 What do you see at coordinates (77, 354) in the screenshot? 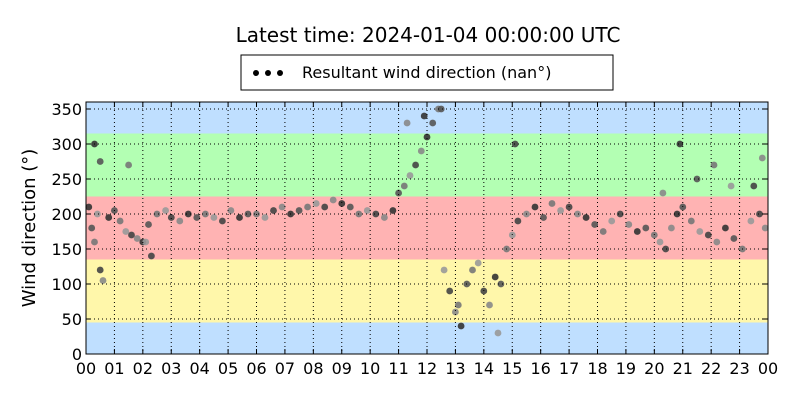
I see `y-tick-label: 0` at bounding box center [77, 354].